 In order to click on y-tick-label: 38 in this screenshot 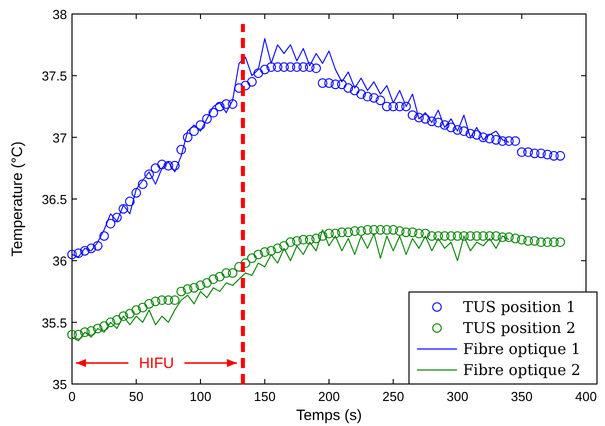, I will do `click(59, 14)`.